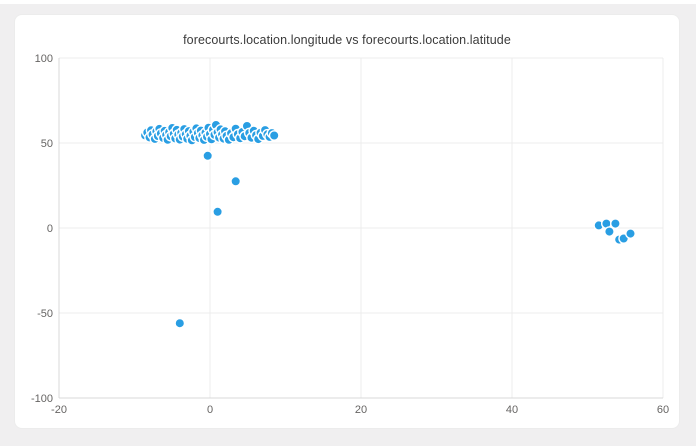 This screenshot has height=446, width=696. What do you see at coordinates (45, 314) in the screenshot?
I see `y-tick-label: -50` at bounding box center [45, 314].